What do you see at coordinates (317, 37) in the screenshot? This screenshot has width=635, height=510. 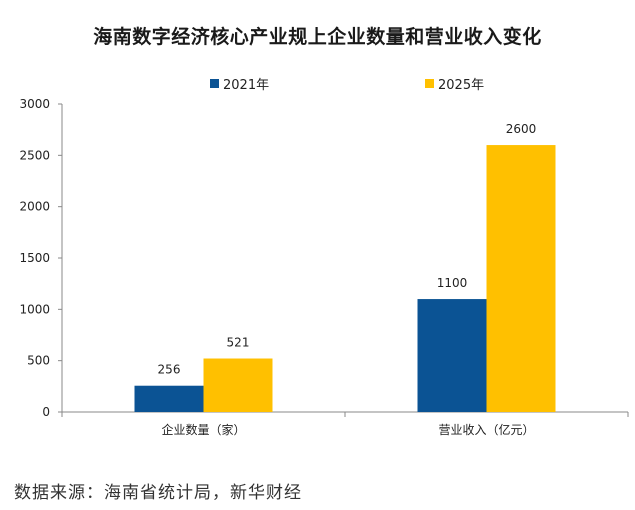 I see `chart-title: 海南数字经济核心产业规上企业数量和营业收入变化` at bounding box center [317, 37].